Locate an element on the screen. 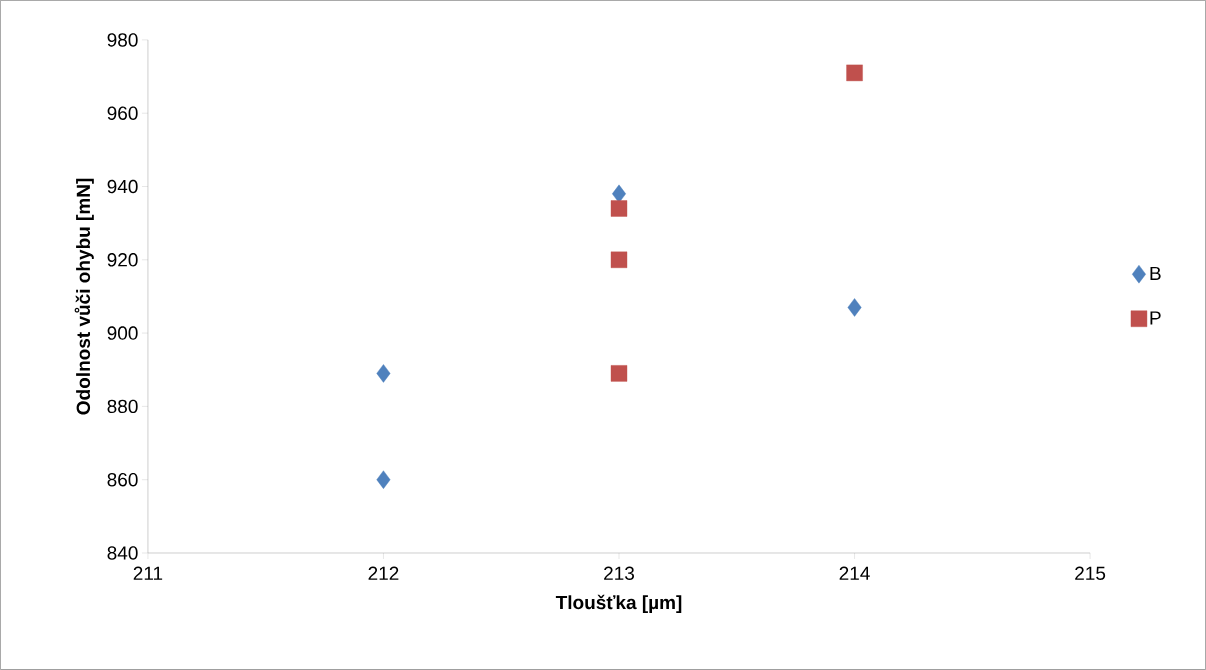 The height and width of the screenshot is (670, 1206). y-axis-title: Odolnost vůči ohybu [mN] is located at coordinates (84, 296).